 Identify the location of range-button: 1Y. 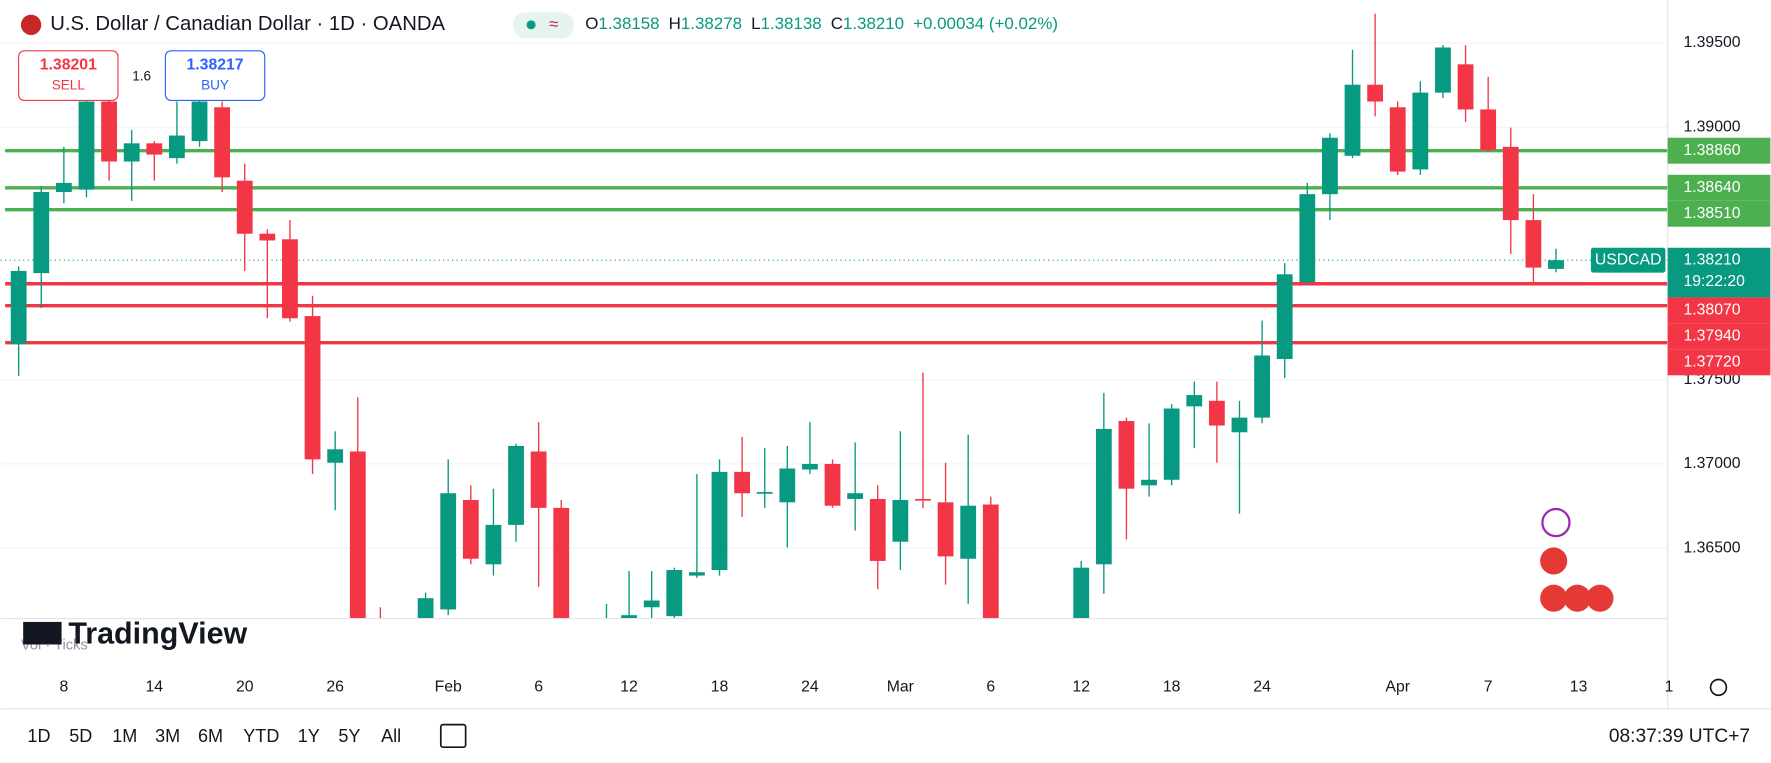
(309, 736).